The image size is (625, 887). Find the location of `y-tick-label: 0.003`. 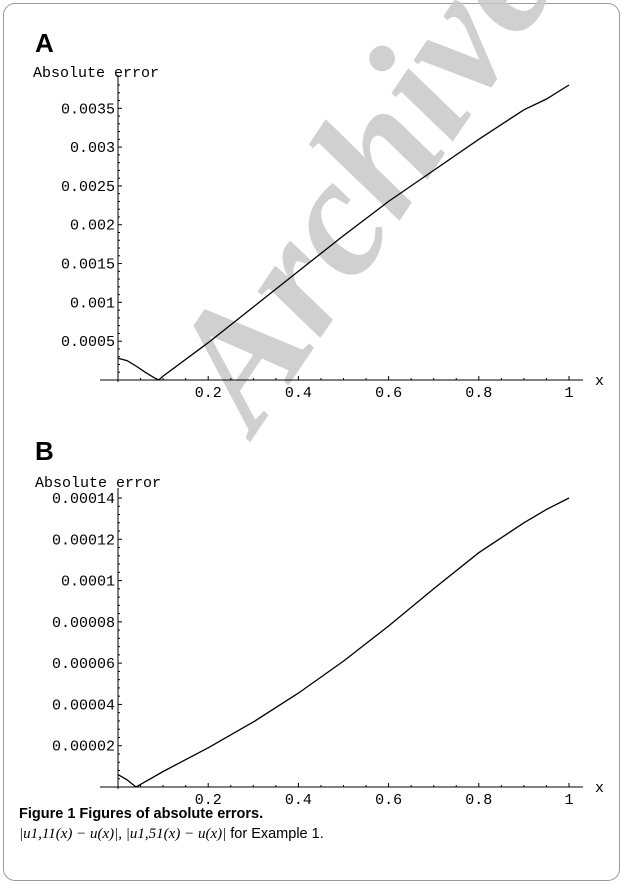

y-tick-label: 0.003 is located at coordinates (92, 148).